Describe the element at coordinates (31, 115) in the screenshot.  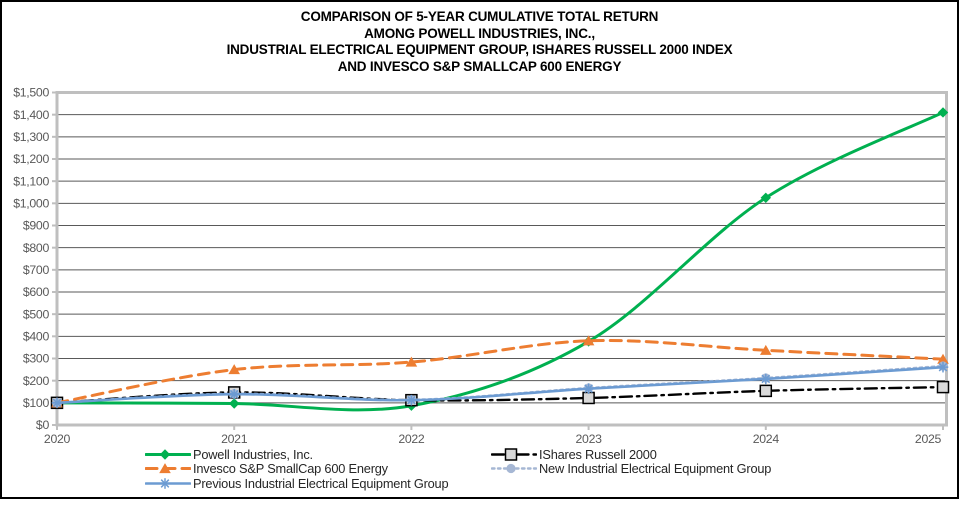
I see `y-tick-label: $1,400` at that location.